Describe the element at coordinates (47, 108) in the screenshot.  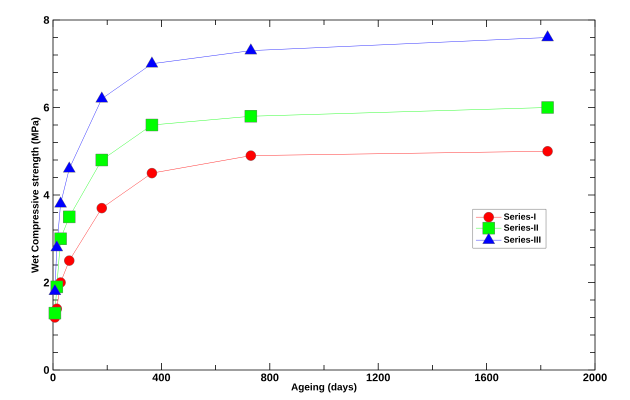
I see `y-tick-label: 6` at that location.